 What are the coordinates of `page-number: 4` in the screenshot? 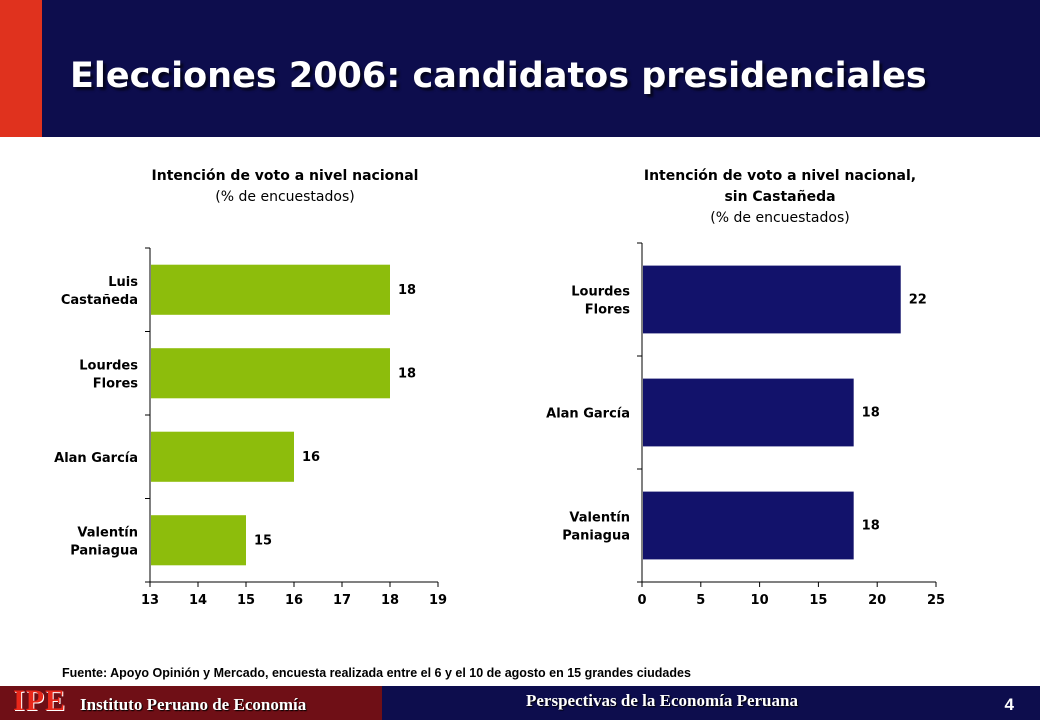 It's located at (1009, 704).